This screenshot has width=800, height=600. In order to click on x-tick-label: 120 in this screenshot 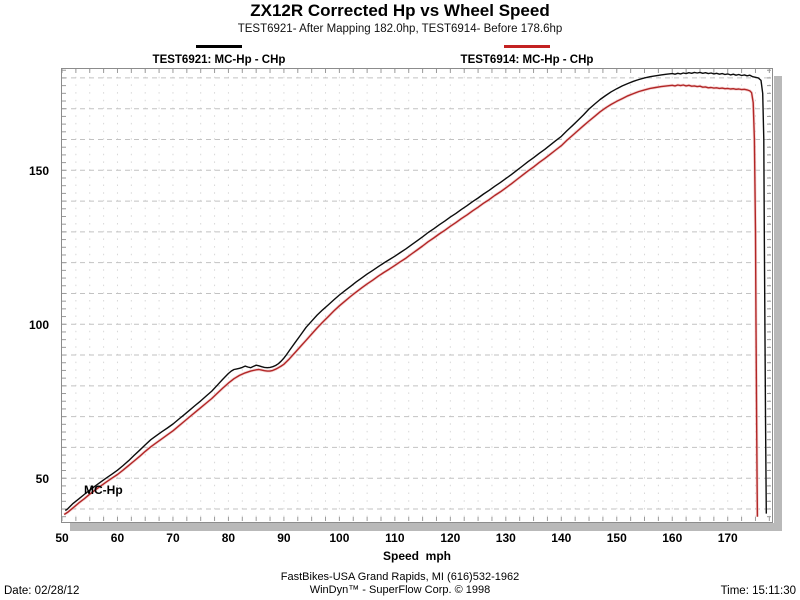, I will do `click(450, 538)`.